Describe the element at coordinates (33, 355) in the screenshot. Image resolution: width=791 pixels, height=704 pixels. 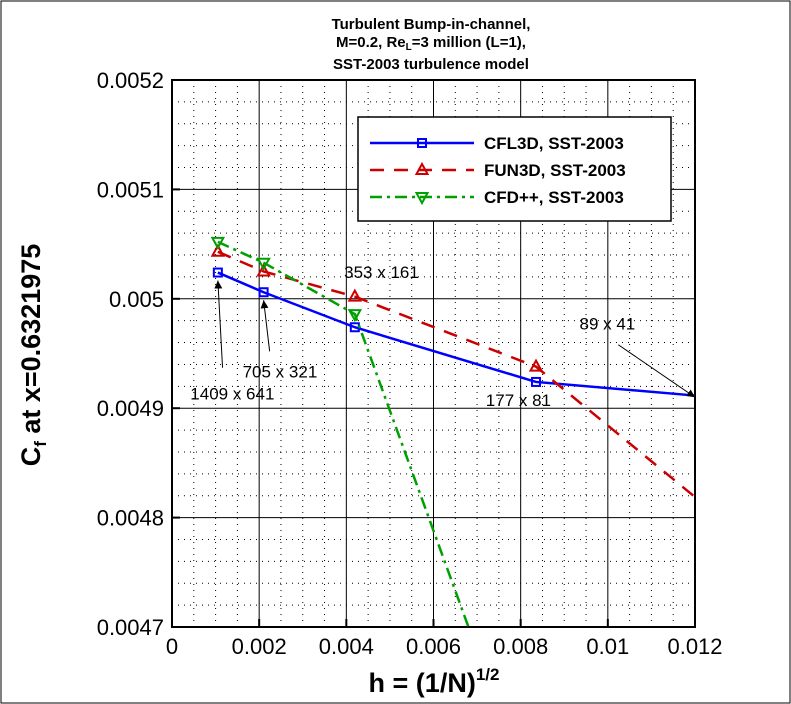
I see `y-axis-label: Cf at x=0.6321975` at that location.